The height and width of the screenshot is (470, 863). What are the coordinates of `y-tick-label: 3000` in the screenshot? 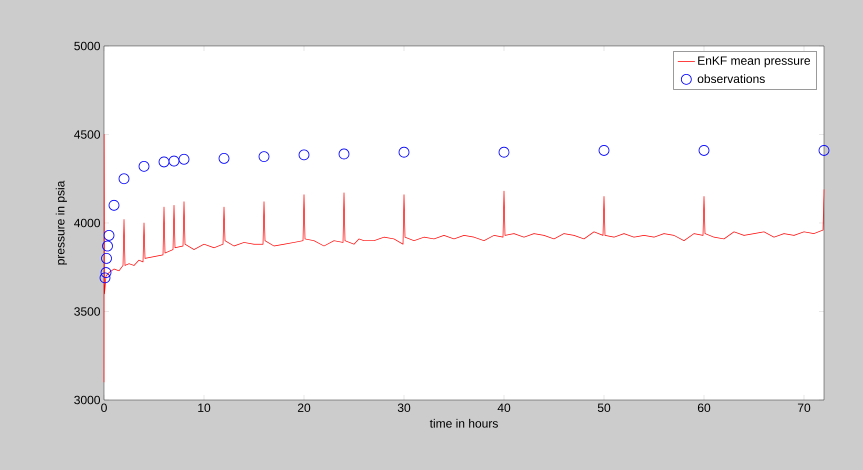 It's located at (87, 400).